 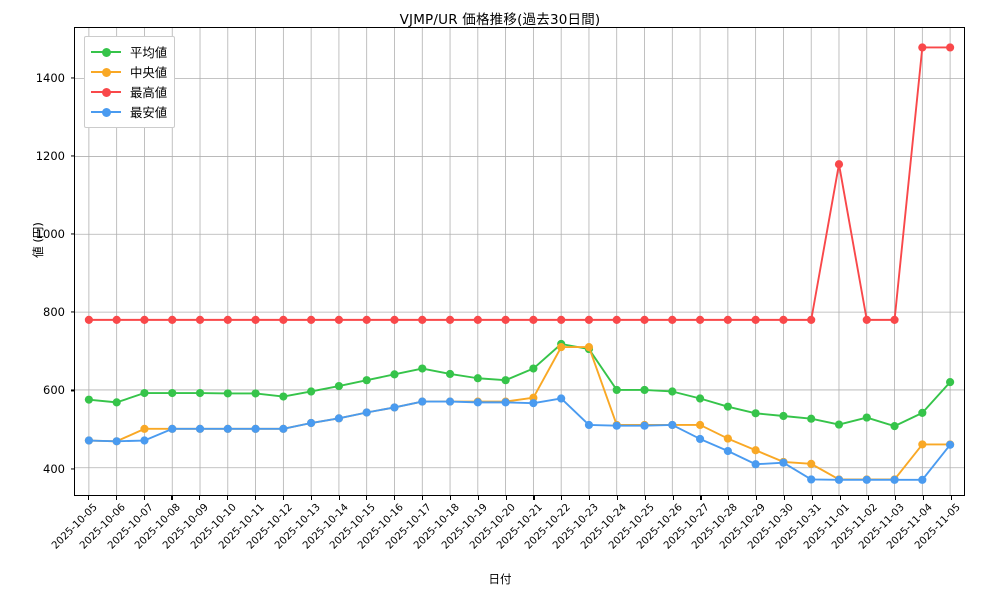 I want to click on y-tick-label: 1000, so click(x=50, y=234).